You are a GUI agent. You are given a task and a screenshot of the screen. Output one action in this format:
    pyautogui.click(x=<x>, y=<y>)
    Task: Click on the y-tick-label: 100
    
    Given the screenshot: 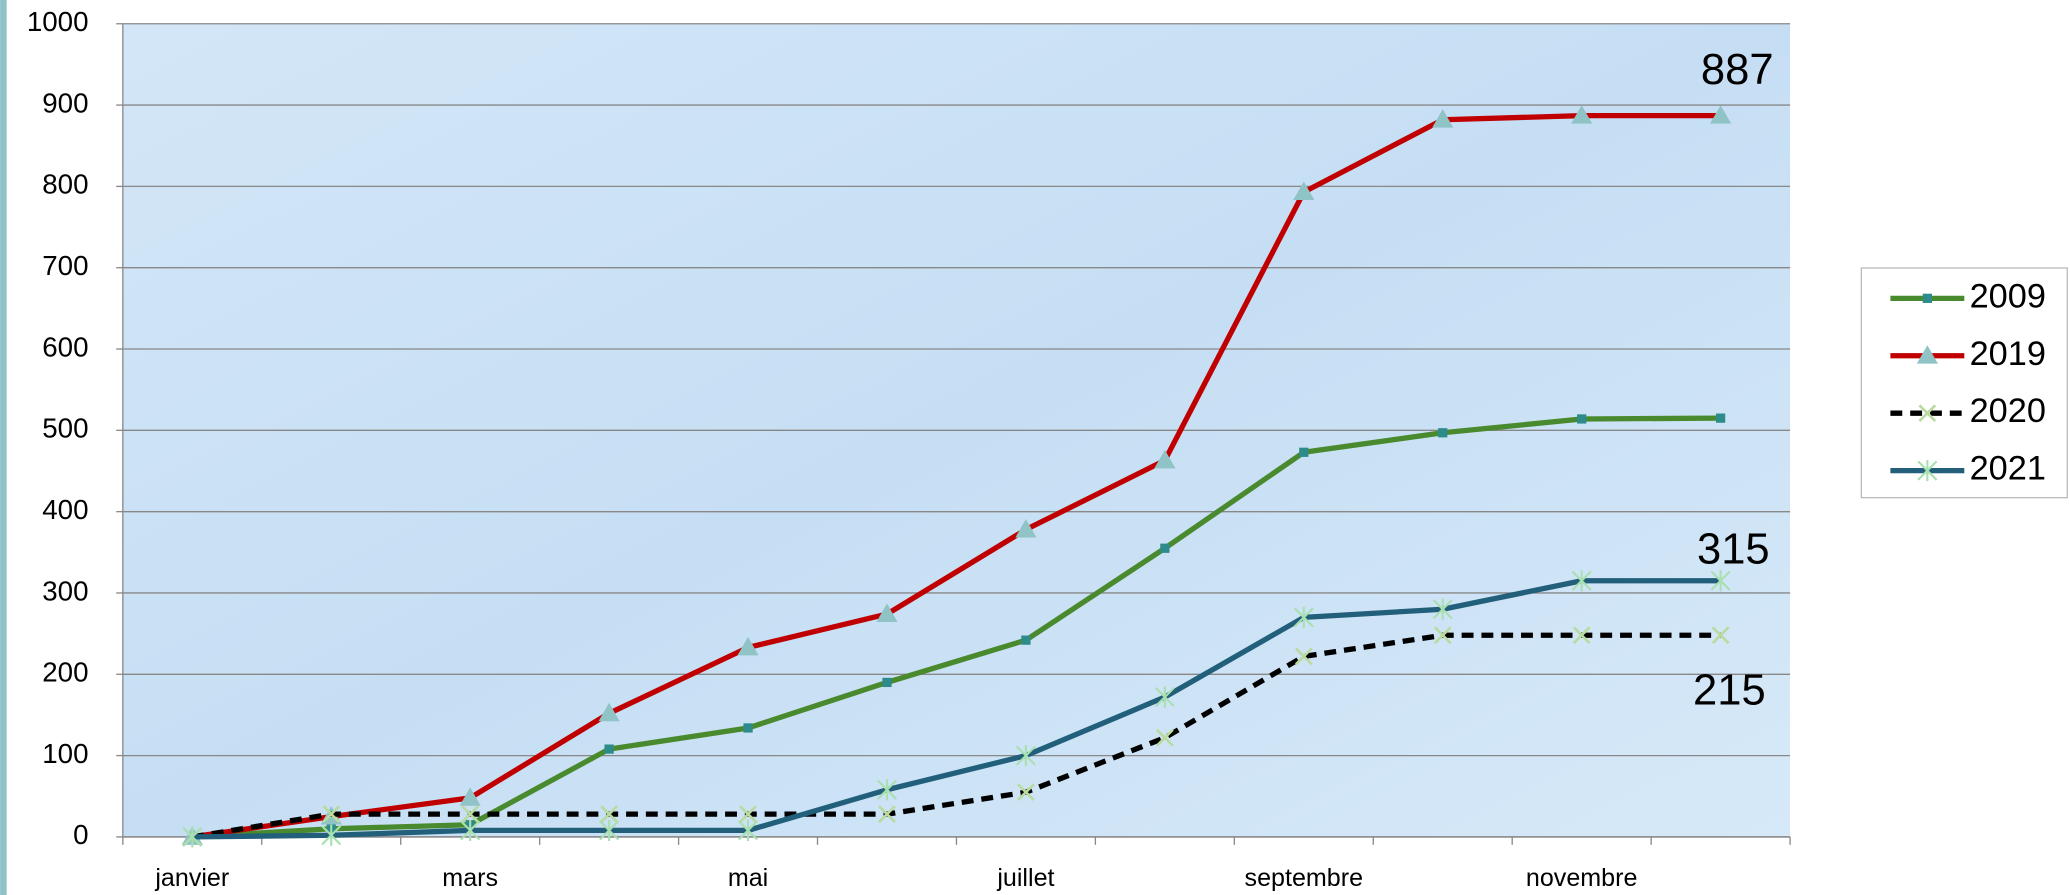 What is the action you would take?
    pyautogui.click(x=65, y=753)
    